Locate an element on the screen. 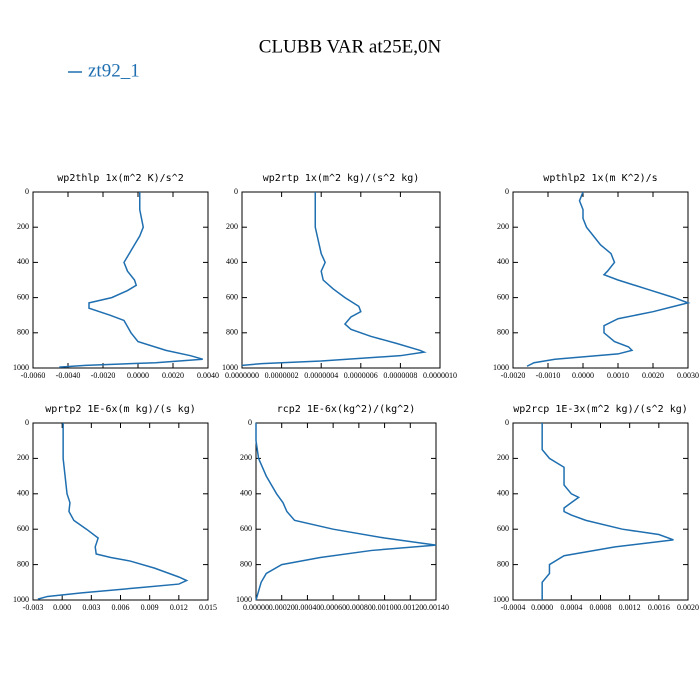 Image resolution: width=700 pixels, height=700 pixels. x-tick-label: 0.009 is located at coordinates (150, 607).